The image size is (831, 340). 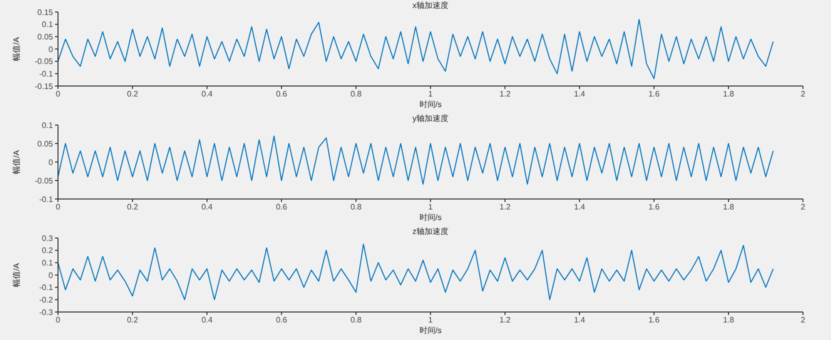 What do you see at coordinates (44, 86) in the screenshot?
I see `y-tick-label: -0.15` at bounding box center [44, 86].